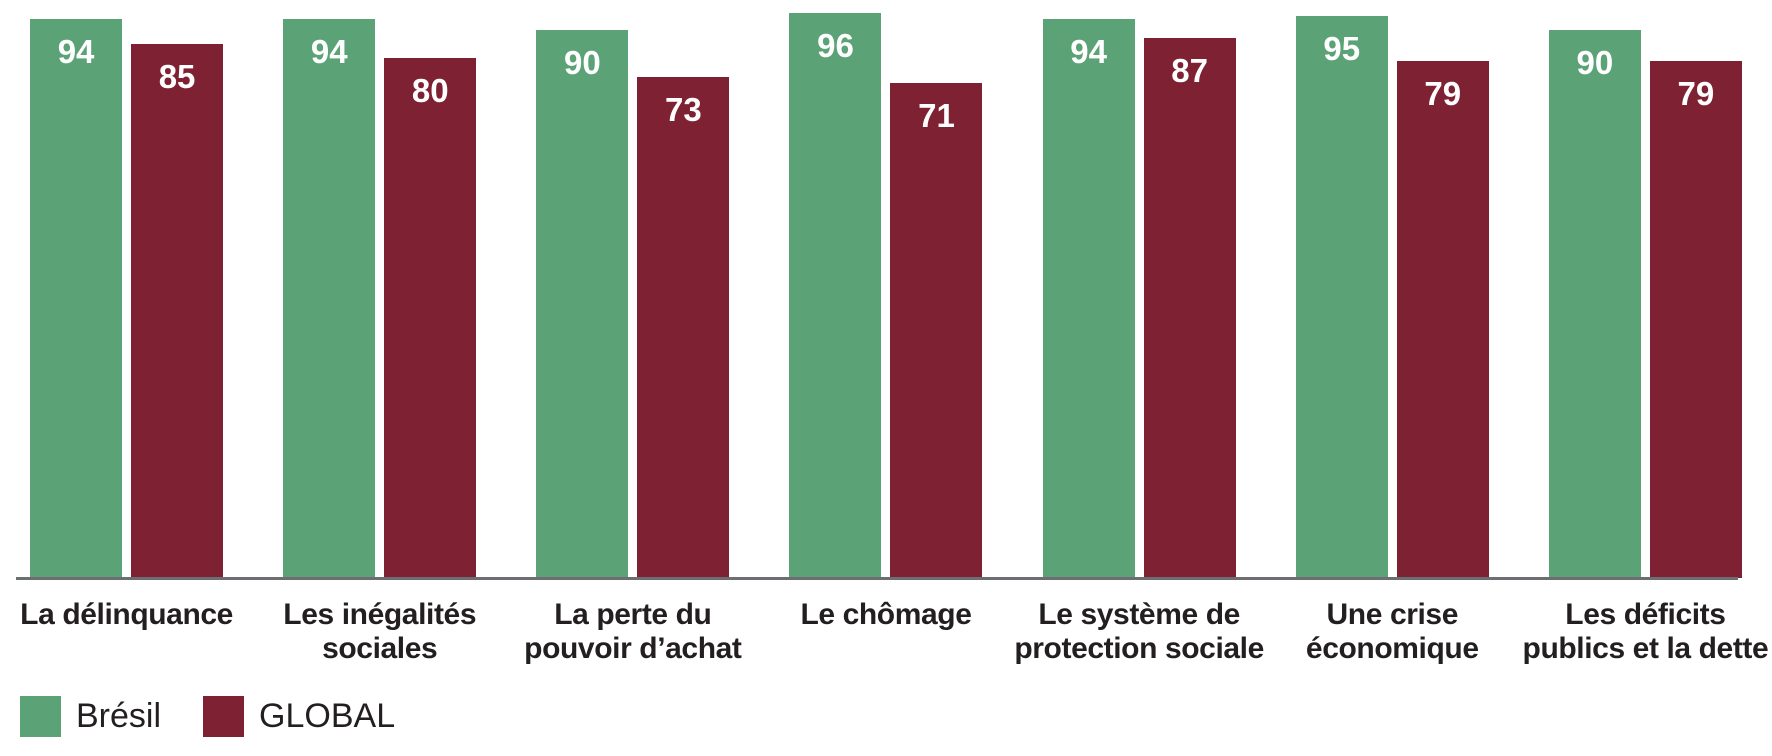 The image size is (1772, 756). What do you see at coordinates (886, 614) in the screenshot?
I see `category-label: Le chômage` at bounding box center [886, 614].